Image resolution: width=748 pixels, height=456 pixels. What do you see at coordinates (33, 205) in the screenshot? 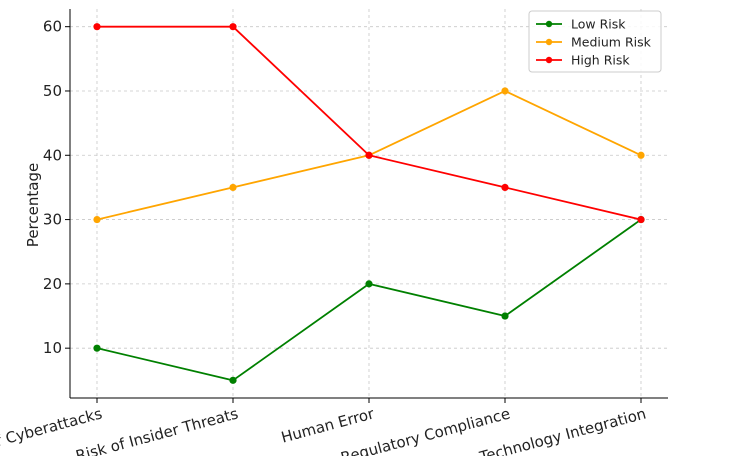
I see `y-axis-title: Percentage` at bounding box center [33, 205].